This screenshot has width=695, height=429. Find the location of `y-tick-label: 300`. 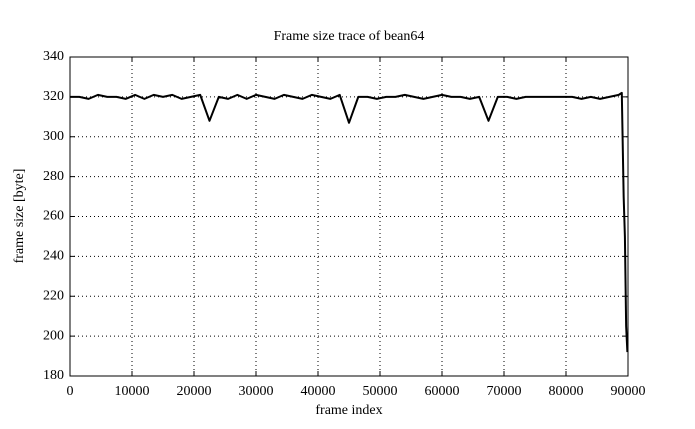

y-tick-label: 300 is located at coordinates (53, 136).